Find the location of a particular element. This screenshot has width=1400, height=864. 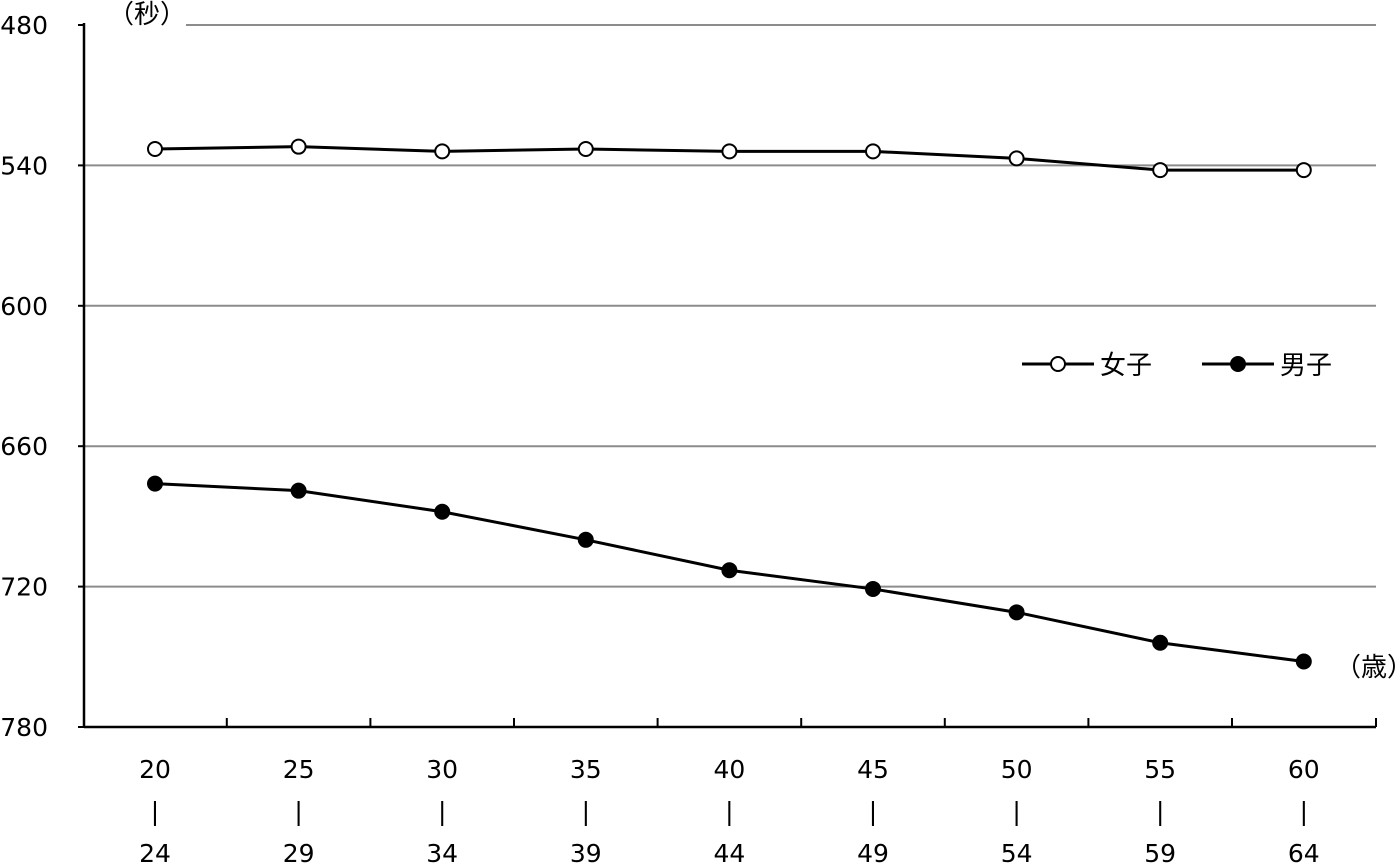

y-tick-label: 540 is located at coordinates (24, 165).